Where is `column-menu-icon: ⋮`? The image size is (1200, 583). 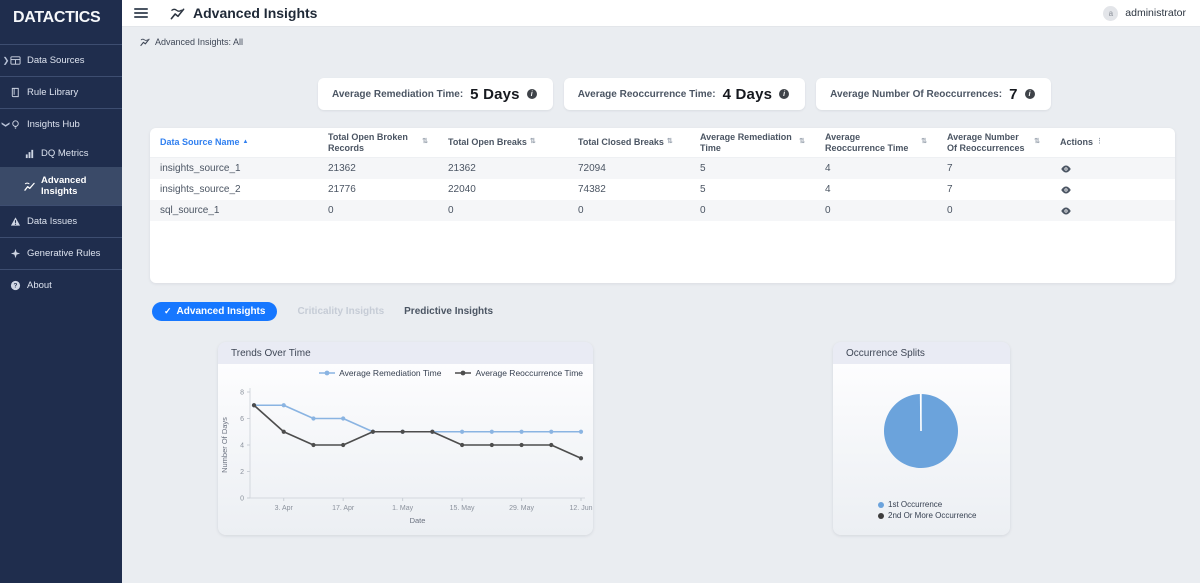 column-menu-icon: ⋮ is located at coordinates (1100, 142).